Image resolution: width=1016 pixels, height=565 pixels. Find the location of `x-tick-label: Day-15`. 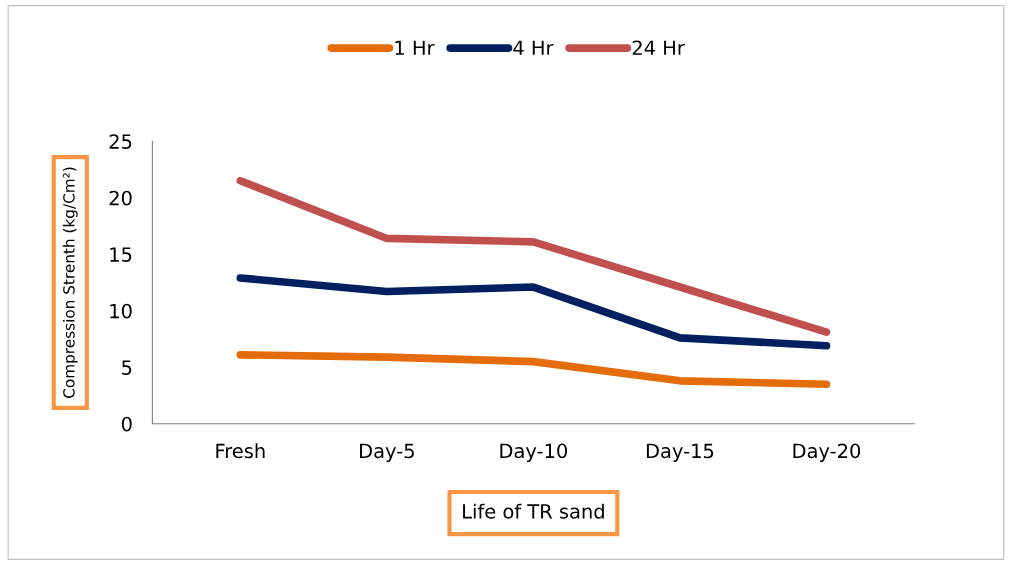

x-tick-label: Day-15 is located at coordinates (680, 453).